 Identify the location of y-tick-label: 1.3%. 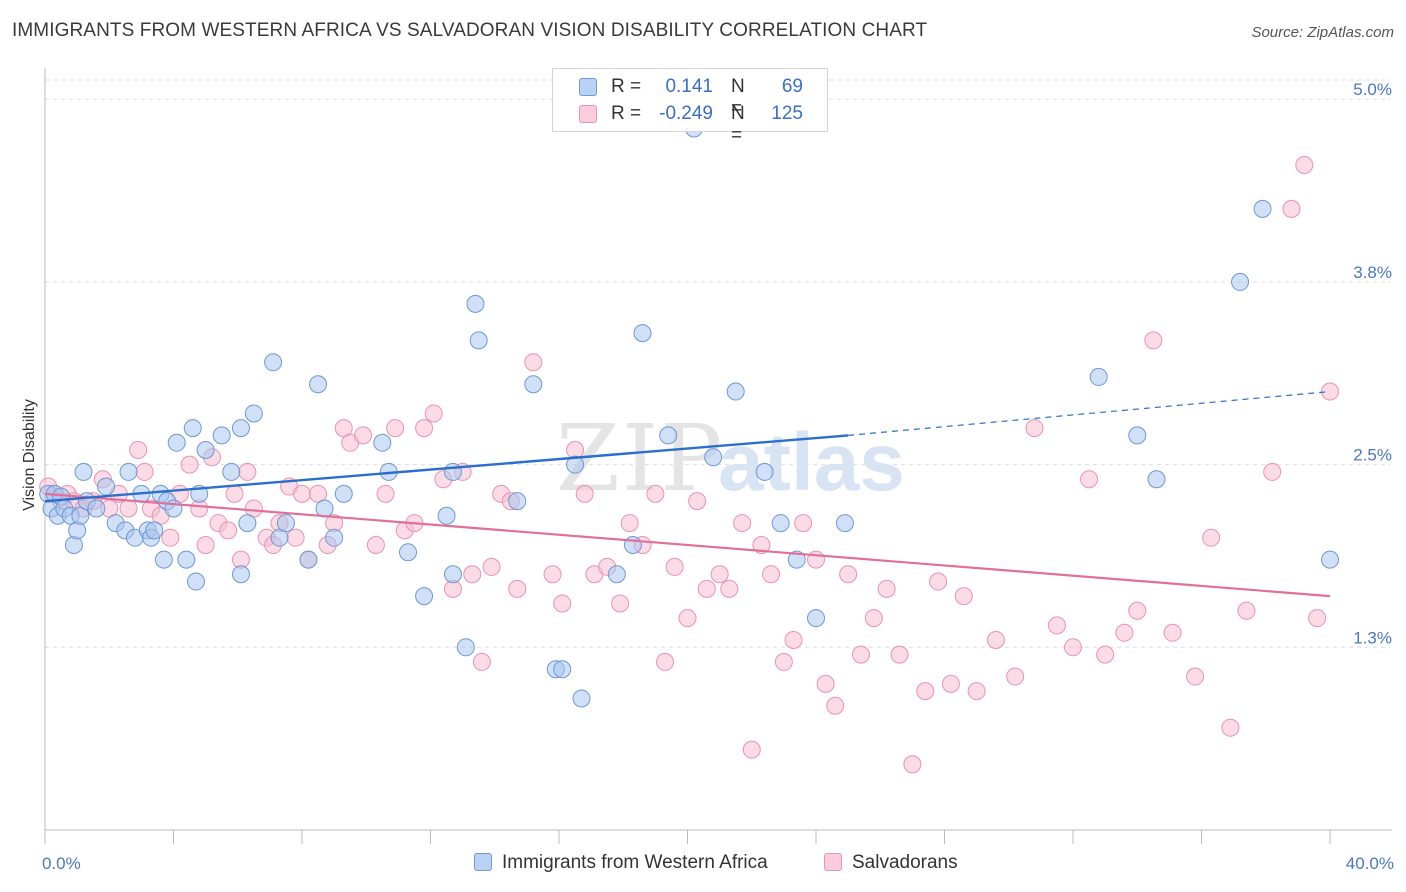
(1372, 637).